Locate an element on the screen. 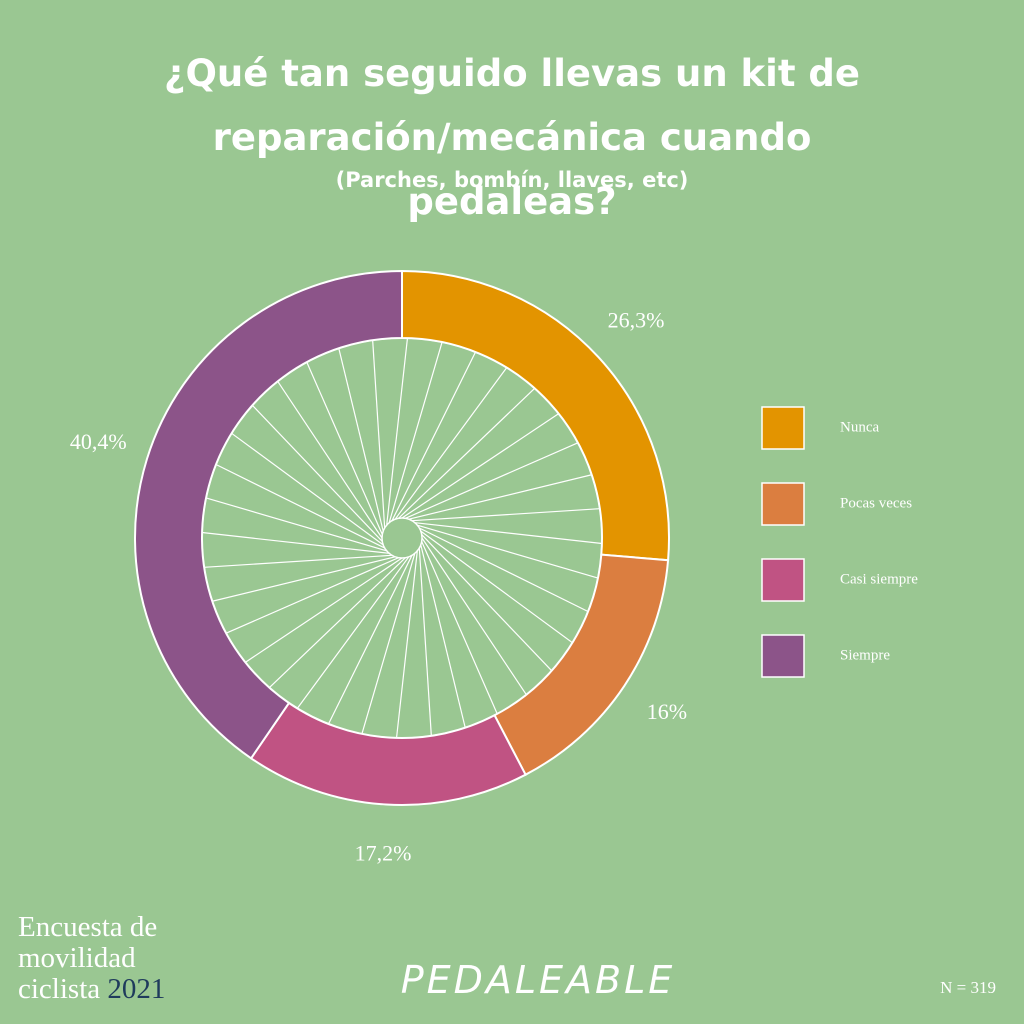  brand: PEDALEABLE is located at coordinates (538, 980).